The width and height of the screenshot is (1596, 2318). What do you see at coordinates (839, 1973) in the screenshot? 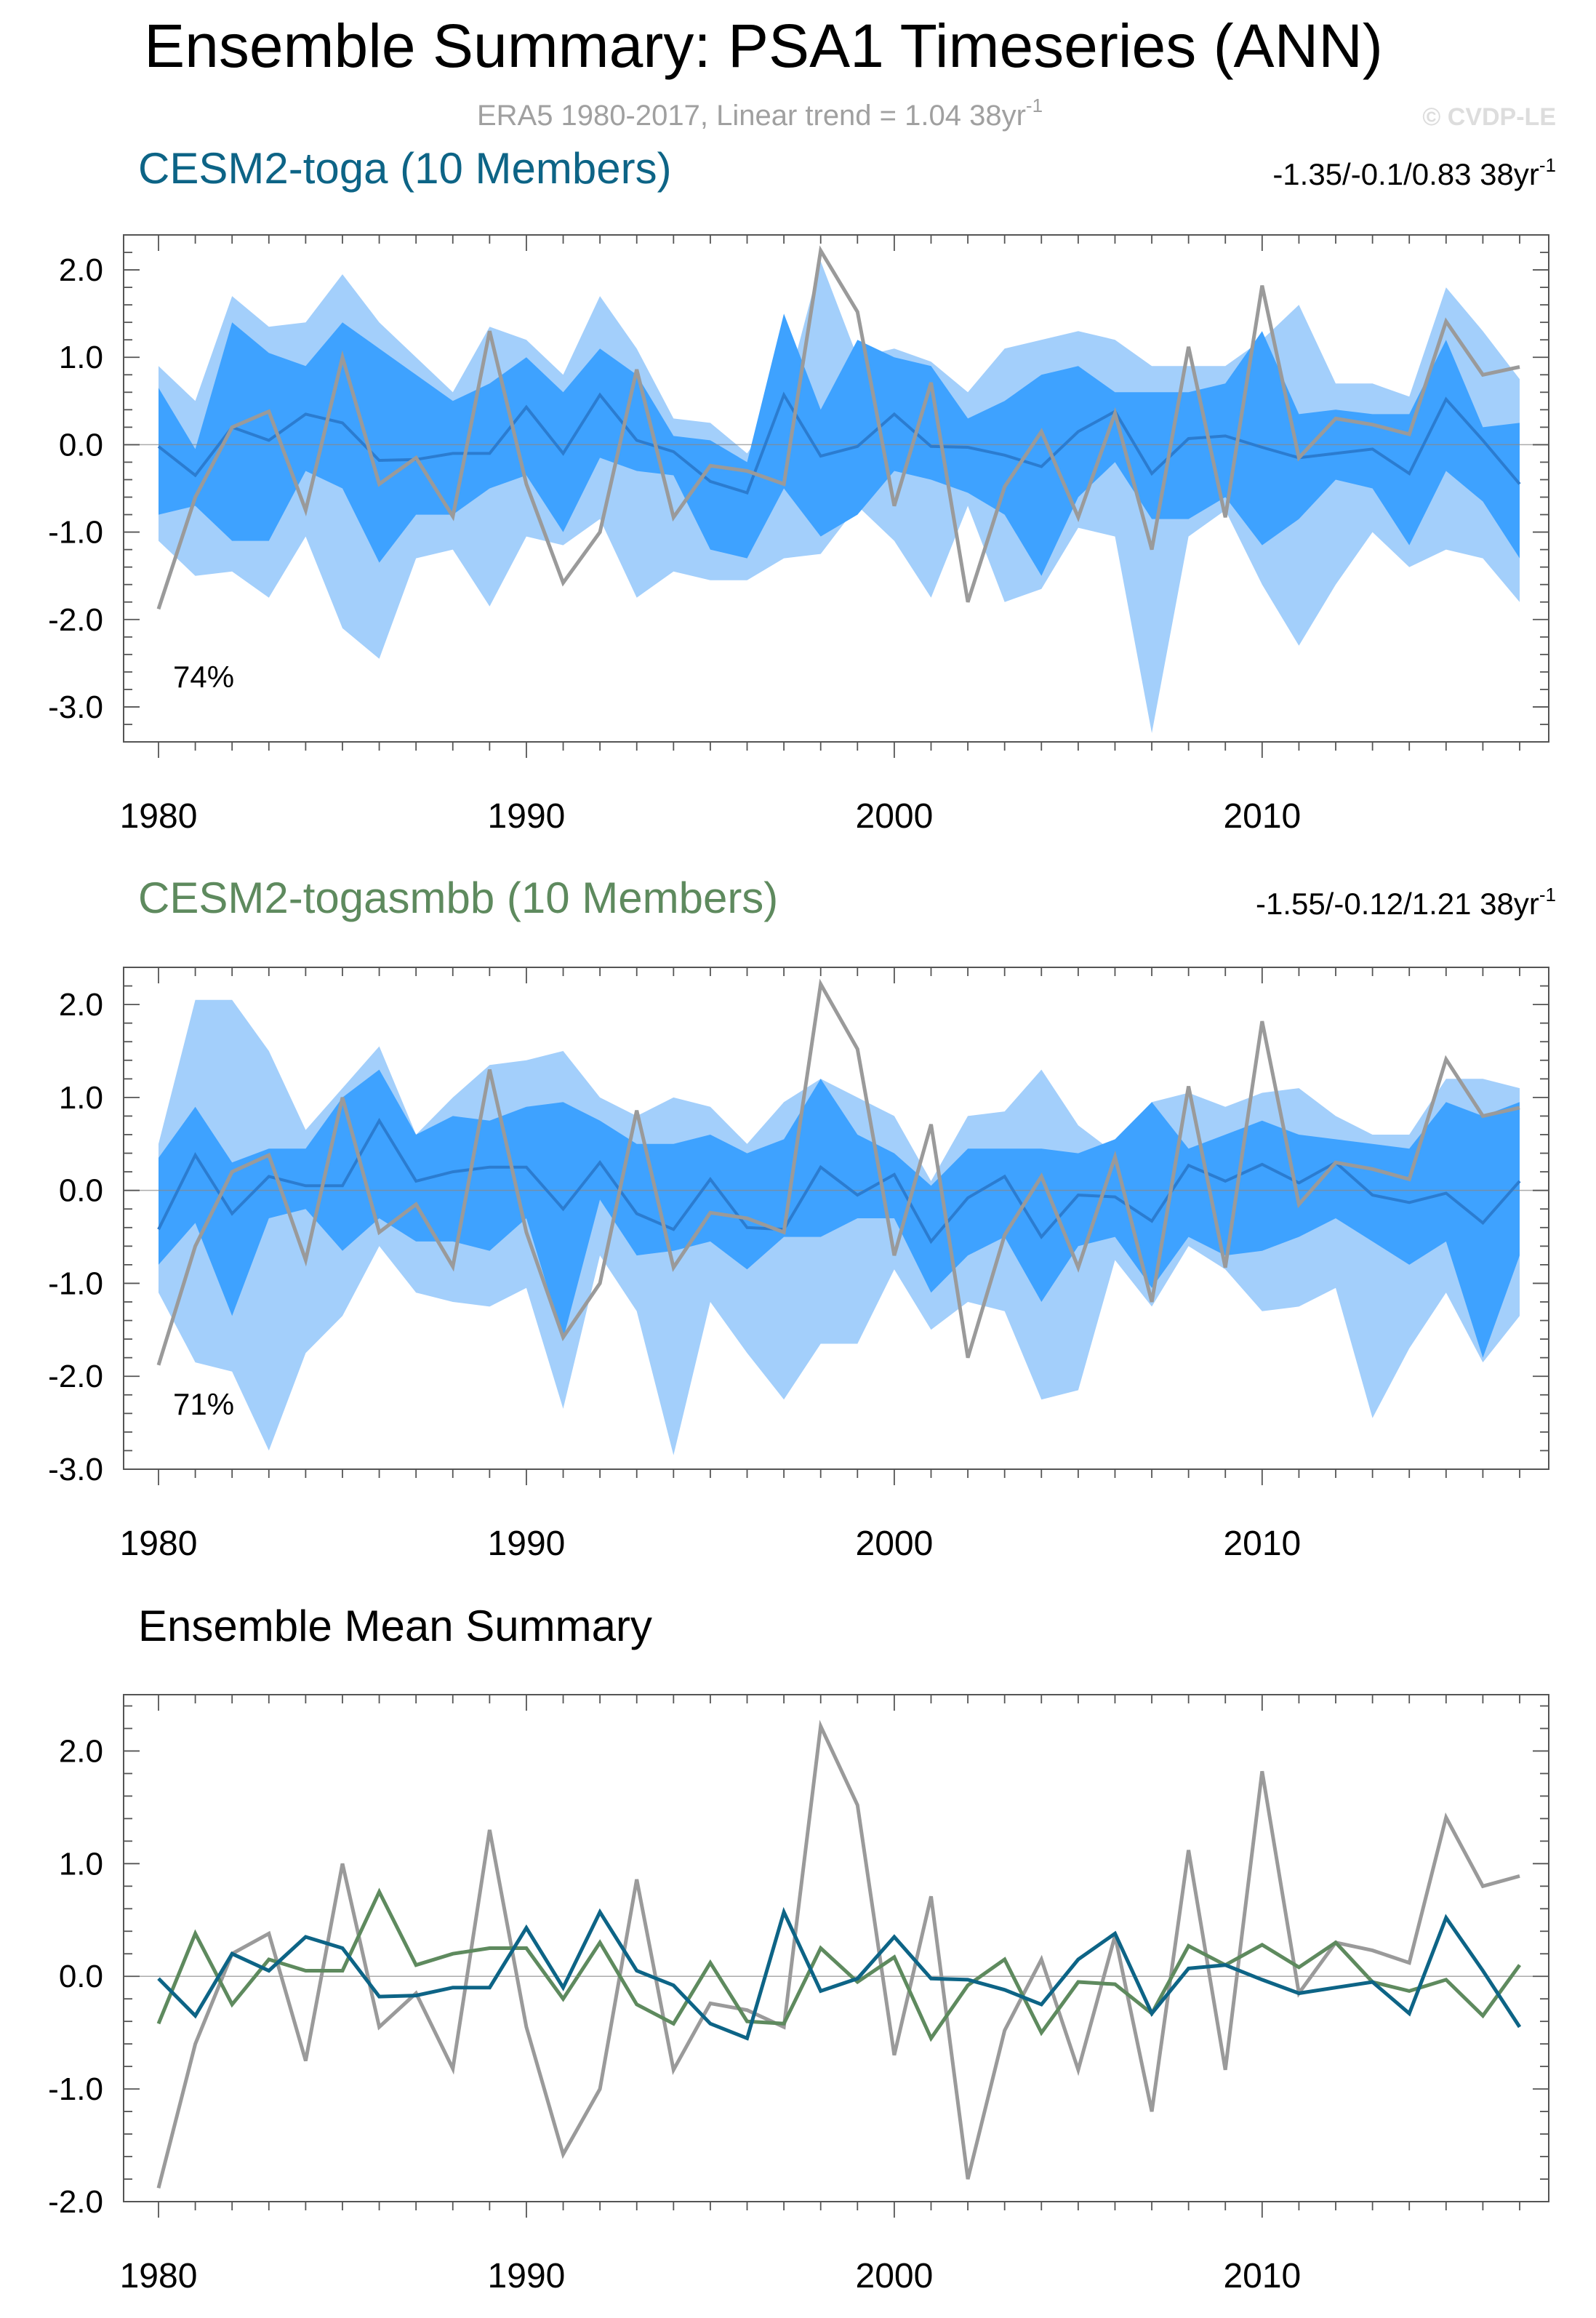
I see `series-line-cesm2-toga` at bounding box center [839, 1973].